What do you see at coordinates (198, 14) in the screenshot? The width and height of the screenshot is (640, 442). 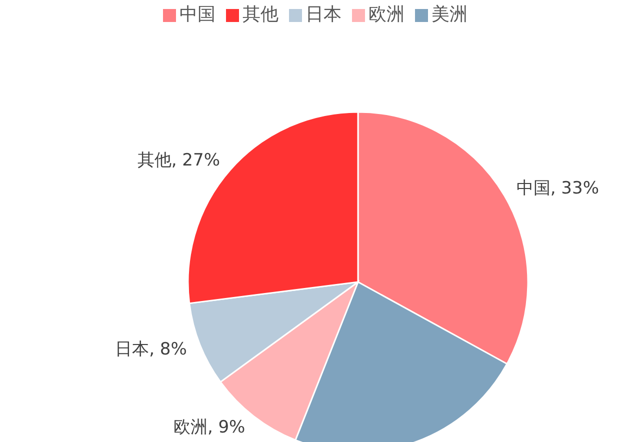 I see `legend-label: 中国` at bounding box center [198, 14].